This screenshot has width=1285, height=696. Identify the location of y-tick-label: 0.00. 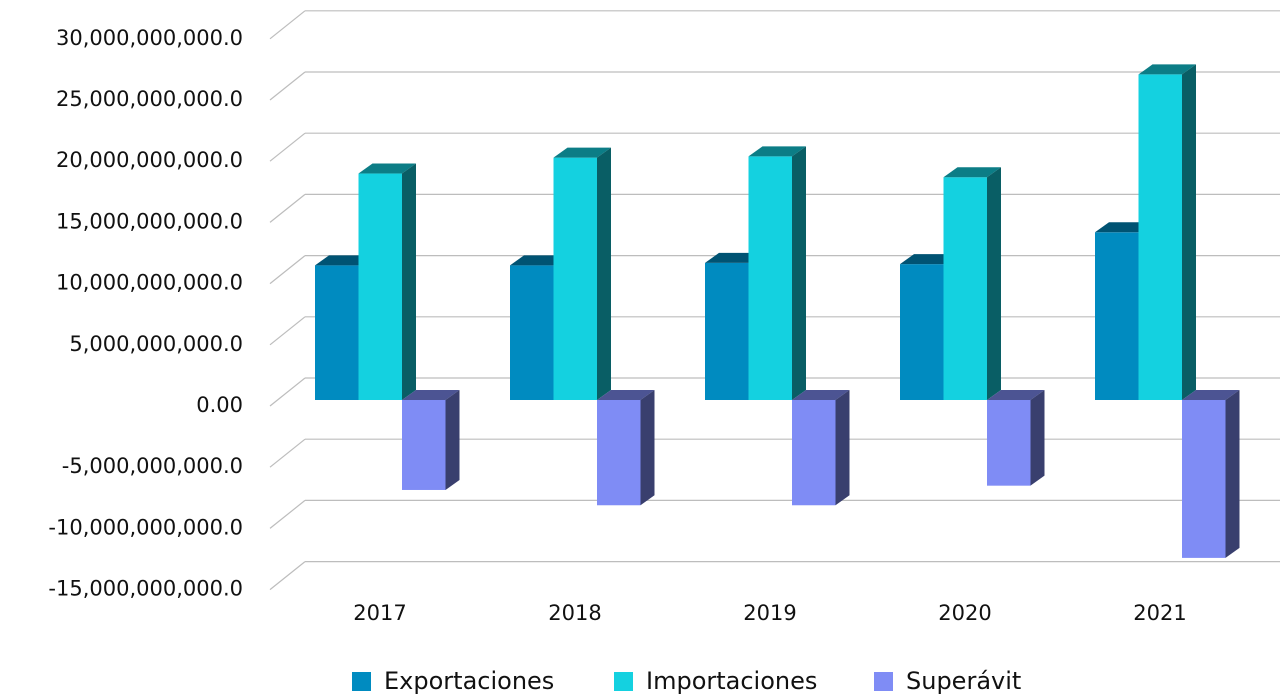
(219, 405).